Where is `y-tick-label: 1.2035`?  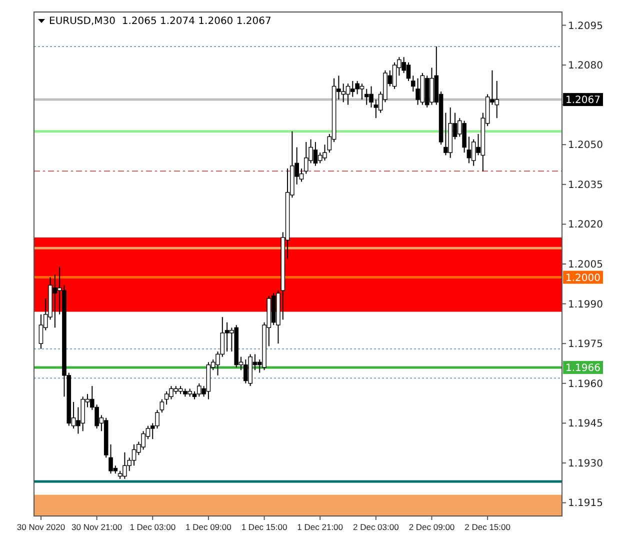 y-tick-label: 1.2035 is located at coordinates (585, 185).